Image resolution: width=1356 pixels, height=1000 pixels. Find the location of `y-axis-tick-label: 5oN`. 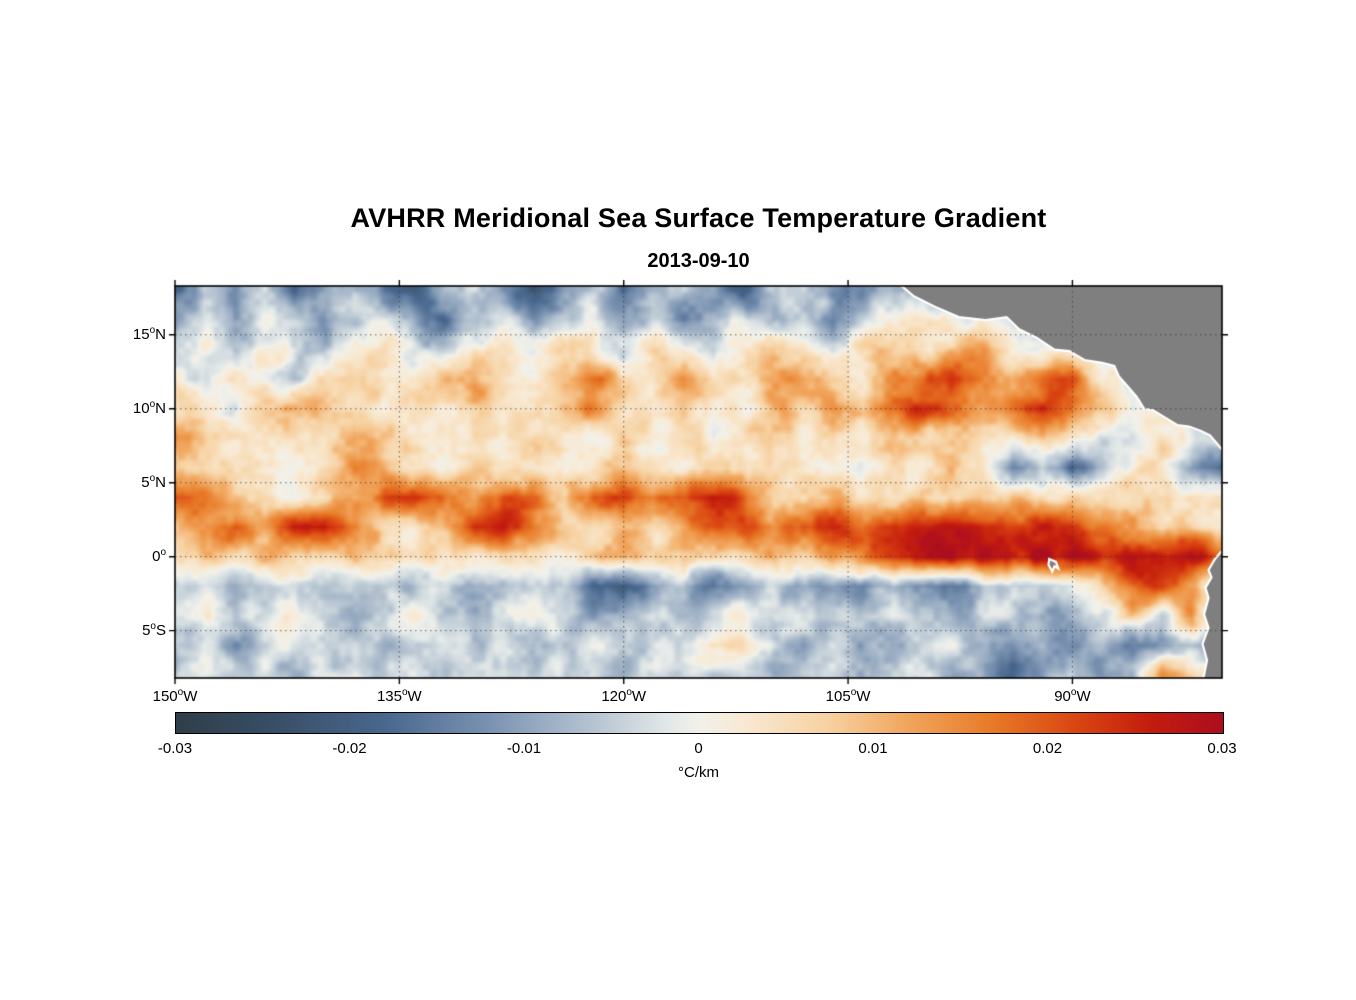

y-axis-tick-label: 5oN is located at coordinates (153, 481).